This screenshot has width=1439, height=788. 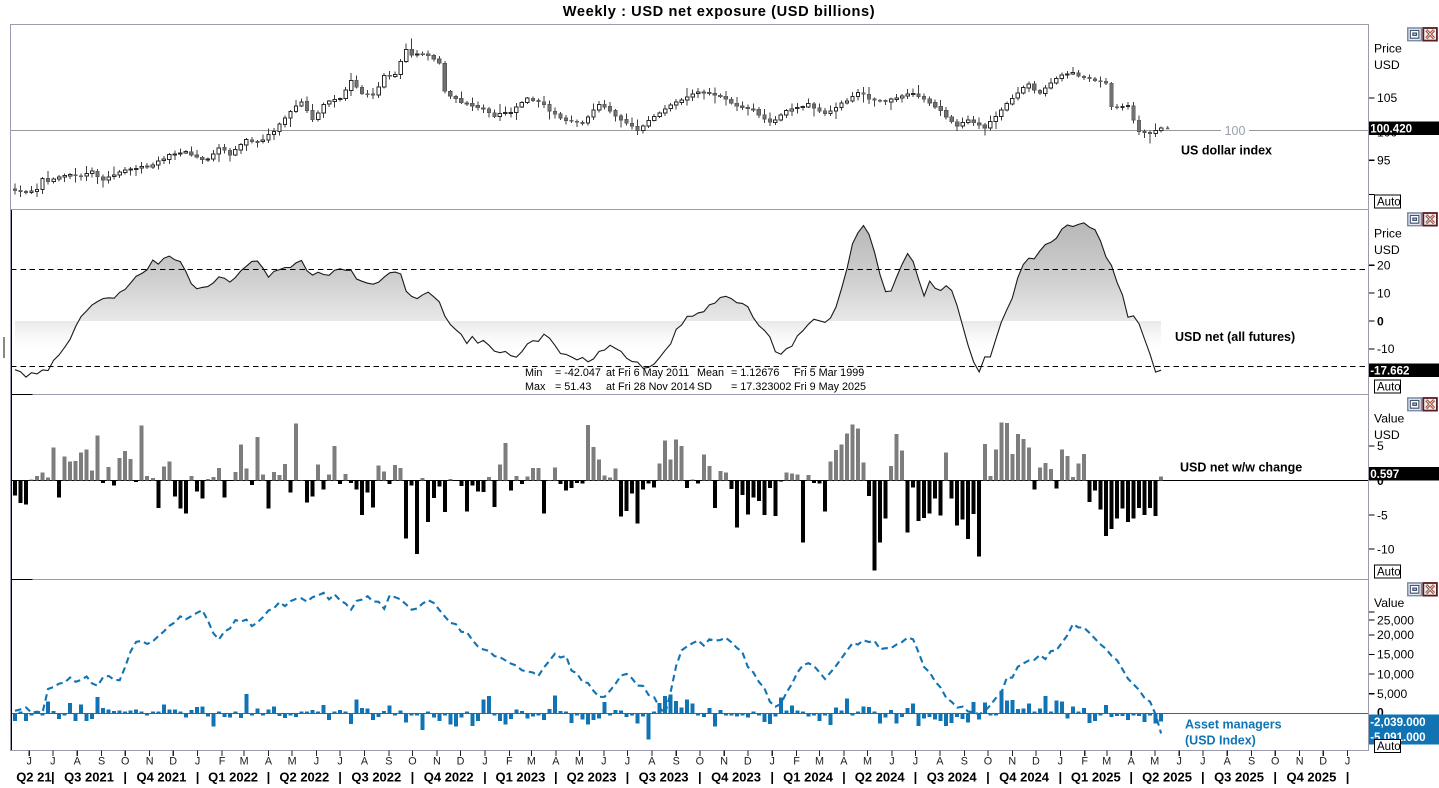 I want to click on svg-text: Q2 2025, so click(x=1167, y=777).